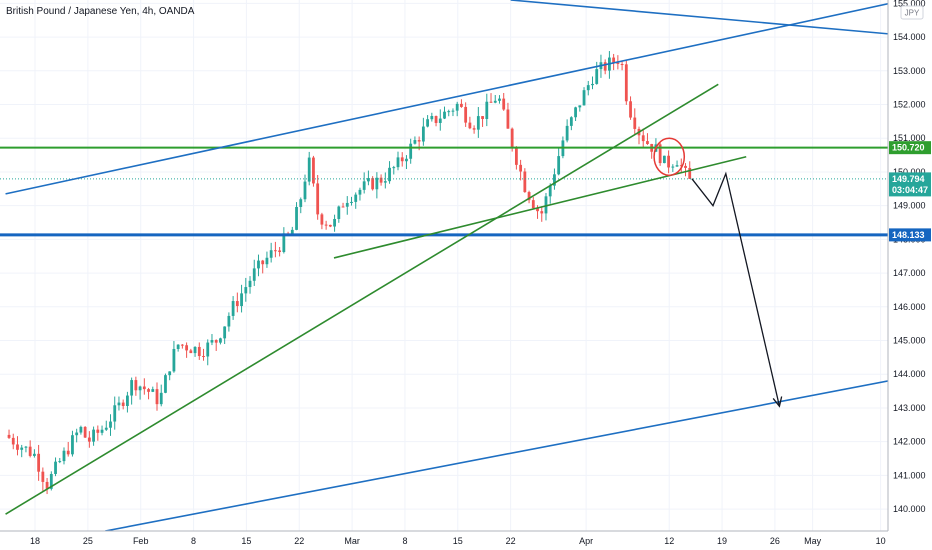  Describe the element at coordinates (88, 541) in the screenshot. I see `x-tick-label: 25` at that location.